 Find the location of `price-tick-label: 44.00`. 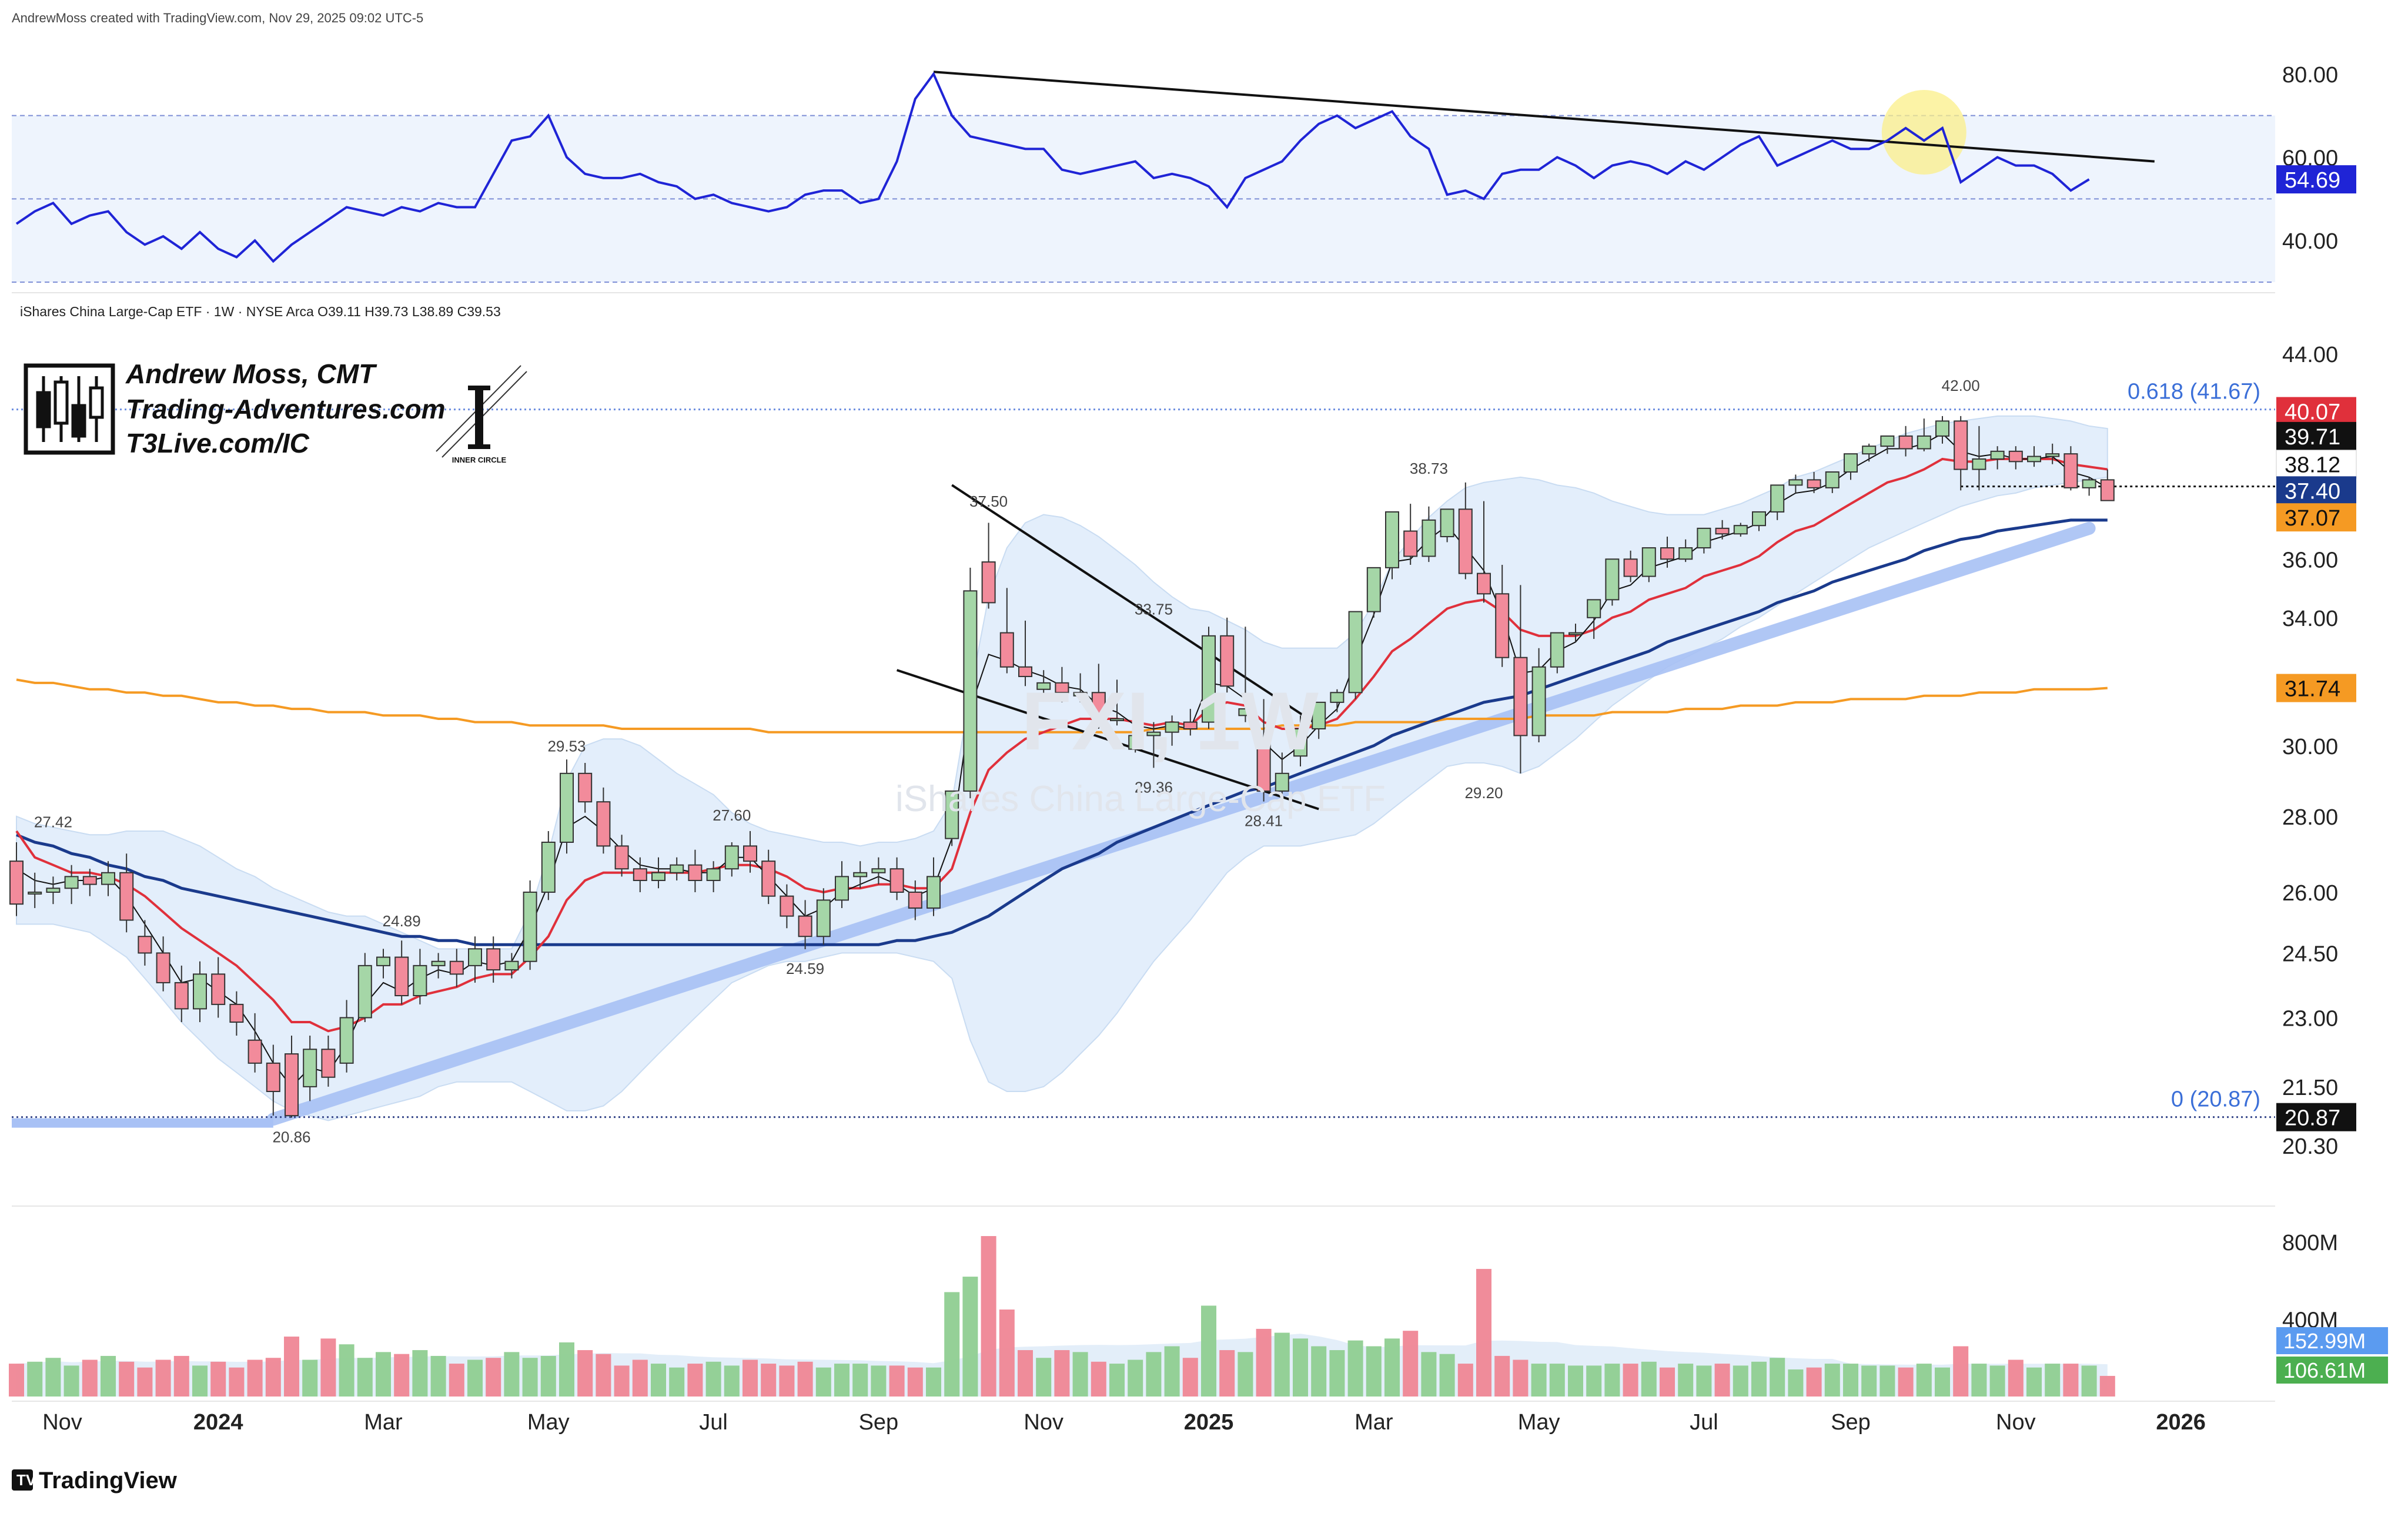

price-tick-label: 44.00 is located at coordinates (2310, 355).